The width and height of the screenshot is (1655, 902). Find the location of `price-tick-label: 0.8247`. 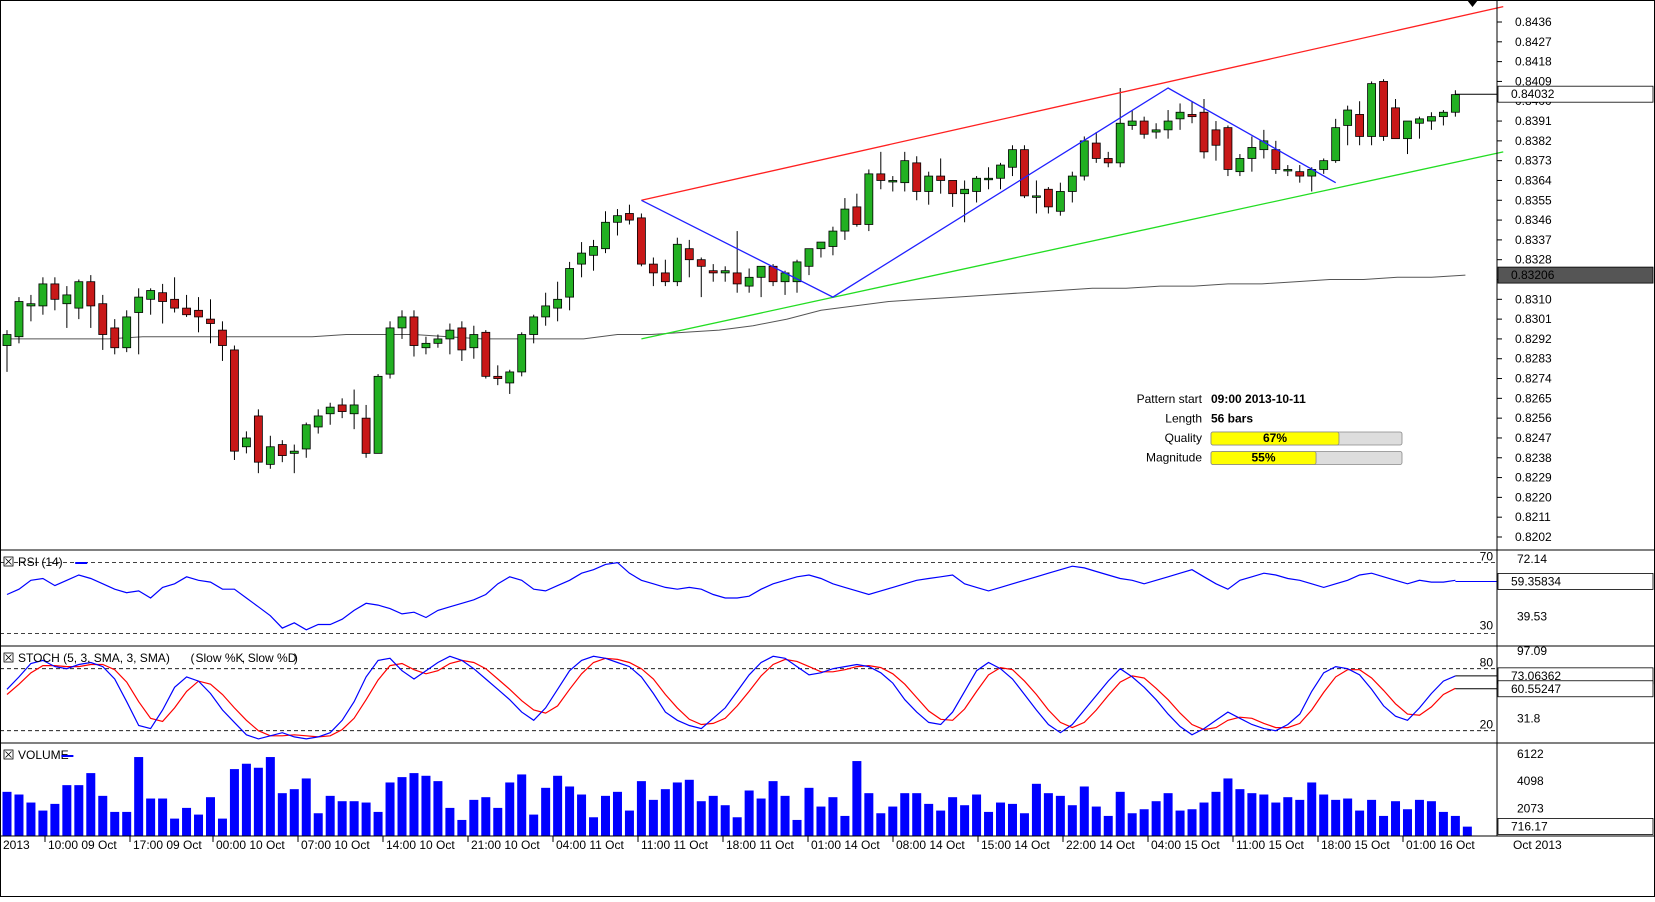

price-tick-label: 0.8247 is located at coordinates (1533, 438).